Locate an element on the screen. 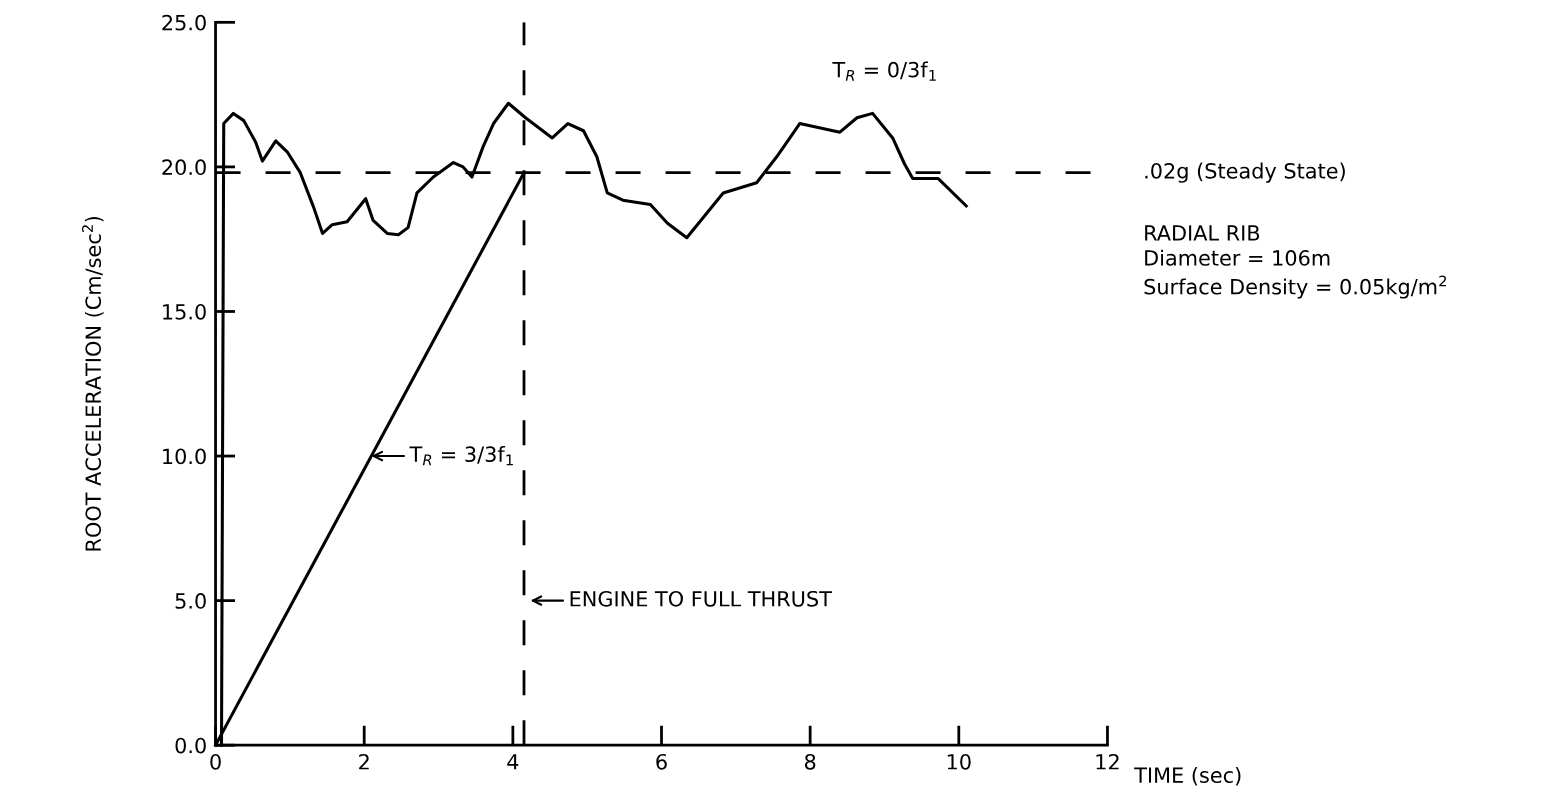 The width and height of the screenshot is (1562, 797). annotation: T$_{R}$ = 0/3f$_{1}$ is located at coordinates (884, 71).